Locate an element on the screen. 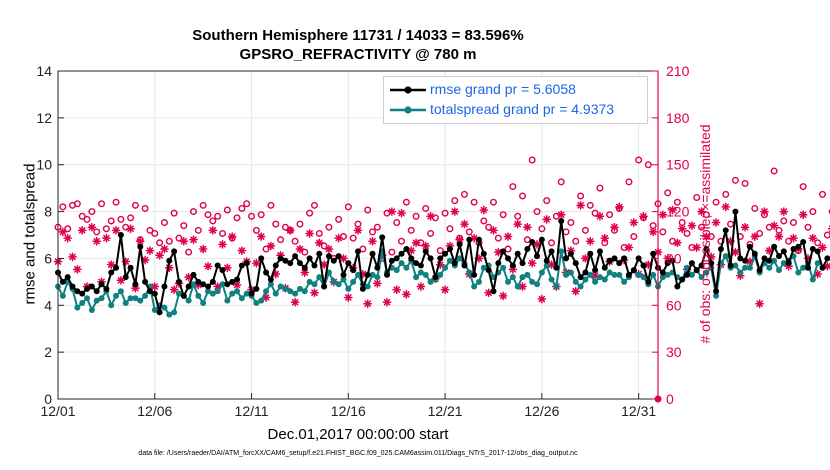  legend-entry-totalspread: totalspread grand pr = 4.9373 is located at coordinates (515, 110).